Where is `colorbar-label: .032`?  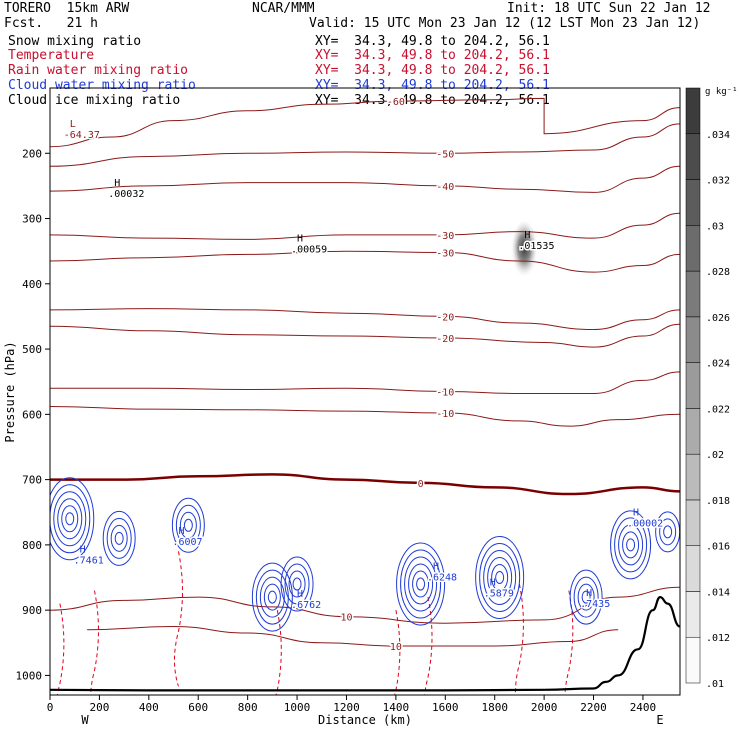 colorbar-label: .032 is located at coordinates (718, 181).